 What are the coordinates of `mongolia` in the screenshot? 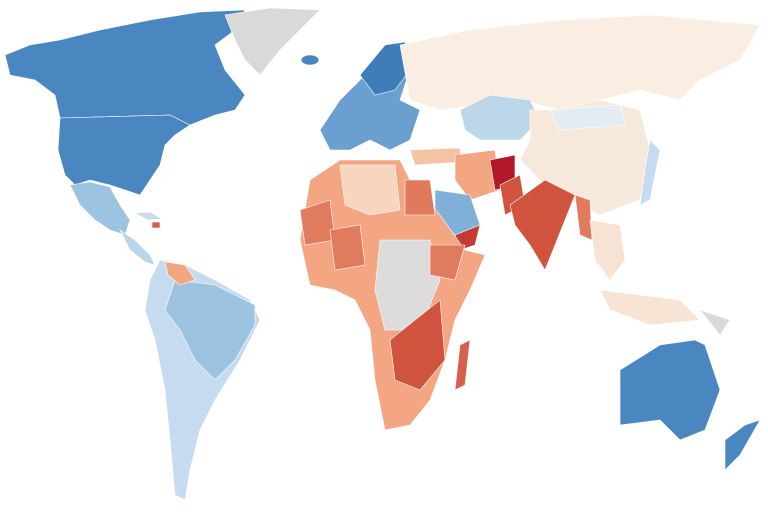 It's located at (587, 117).